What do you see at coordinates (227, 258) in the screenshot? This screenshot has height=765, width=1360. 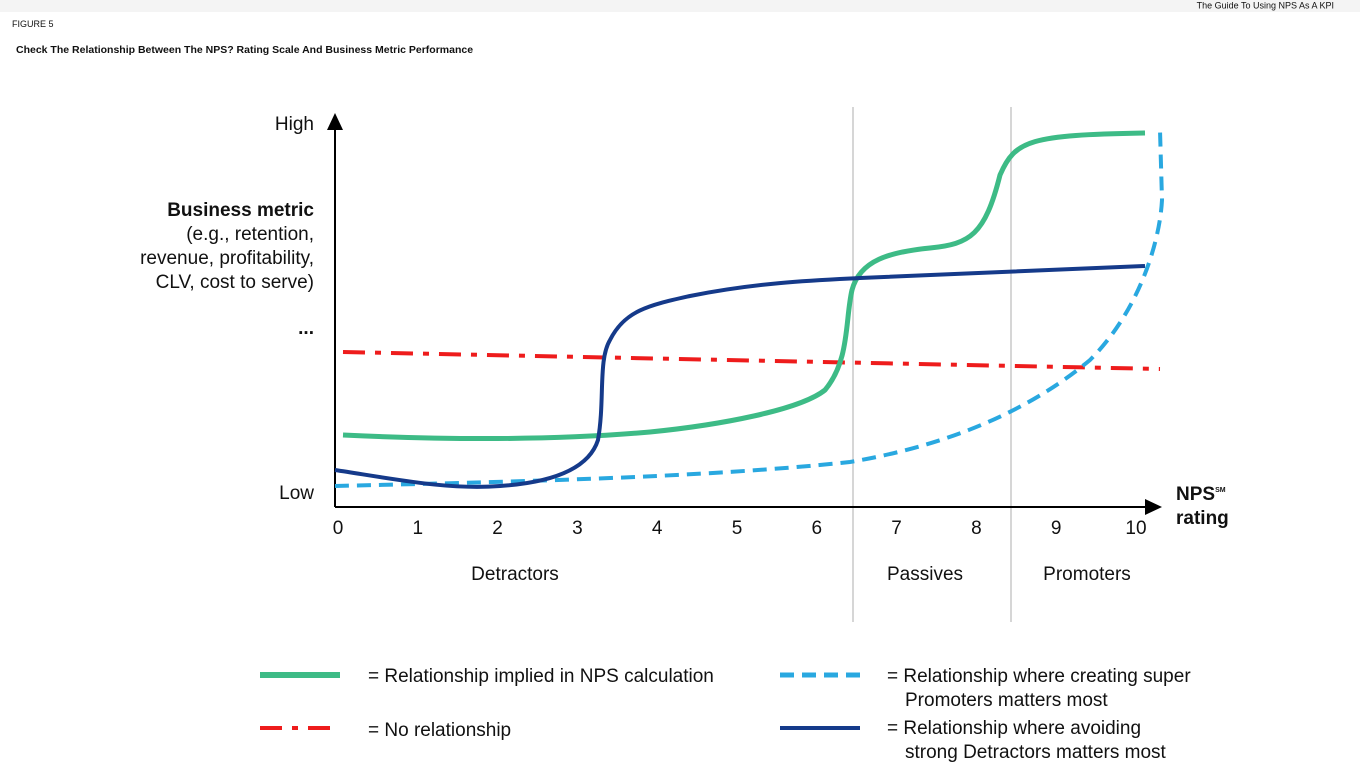 I see `y-label-line: revenue, profitability,` at bounding box center [227, 258].